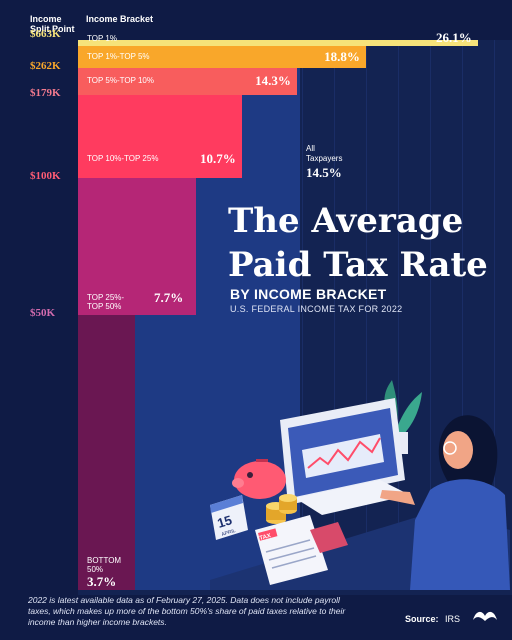 The height and width of the screenshot is (640, 512). What do you see at coordinates (324, 153) in the screenshot?
I see `average-label: All Taxpayers` at bounding box center [324, 153].